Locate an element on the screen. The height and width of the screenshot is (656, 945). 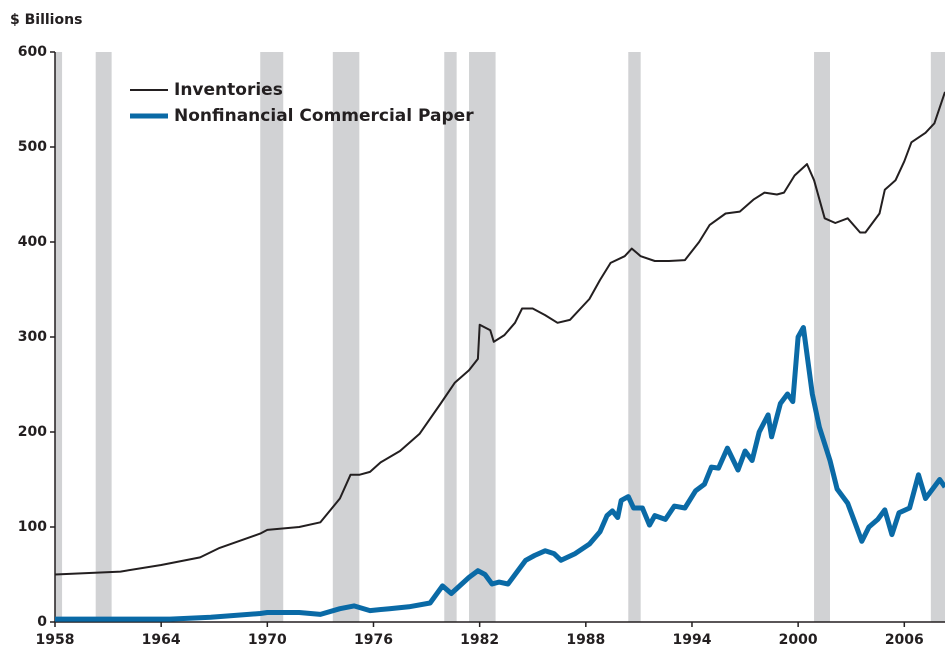
y-tick-label: 100 is located at coordinates (32, 527).